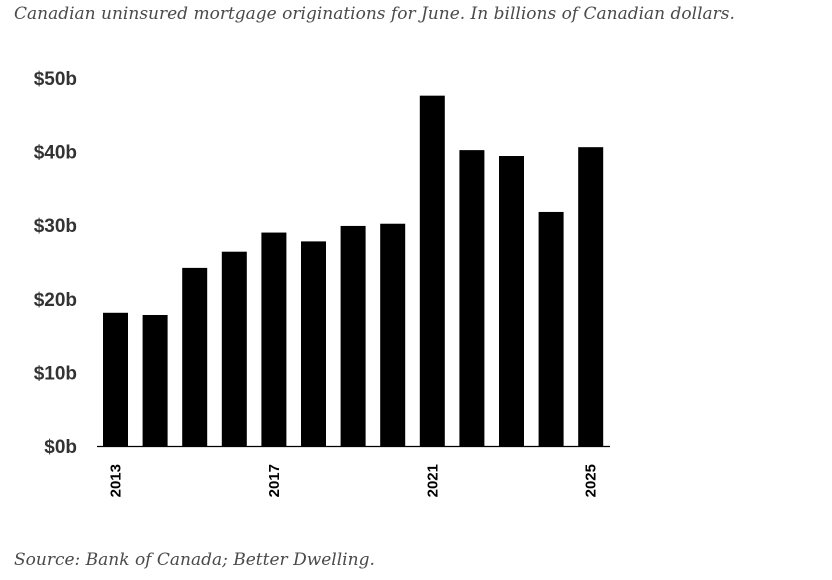 This screenshot has width=832, height=580. Describe the element at coordinates (234, 348) in the screenshot. I see `bar-2016` at that location.